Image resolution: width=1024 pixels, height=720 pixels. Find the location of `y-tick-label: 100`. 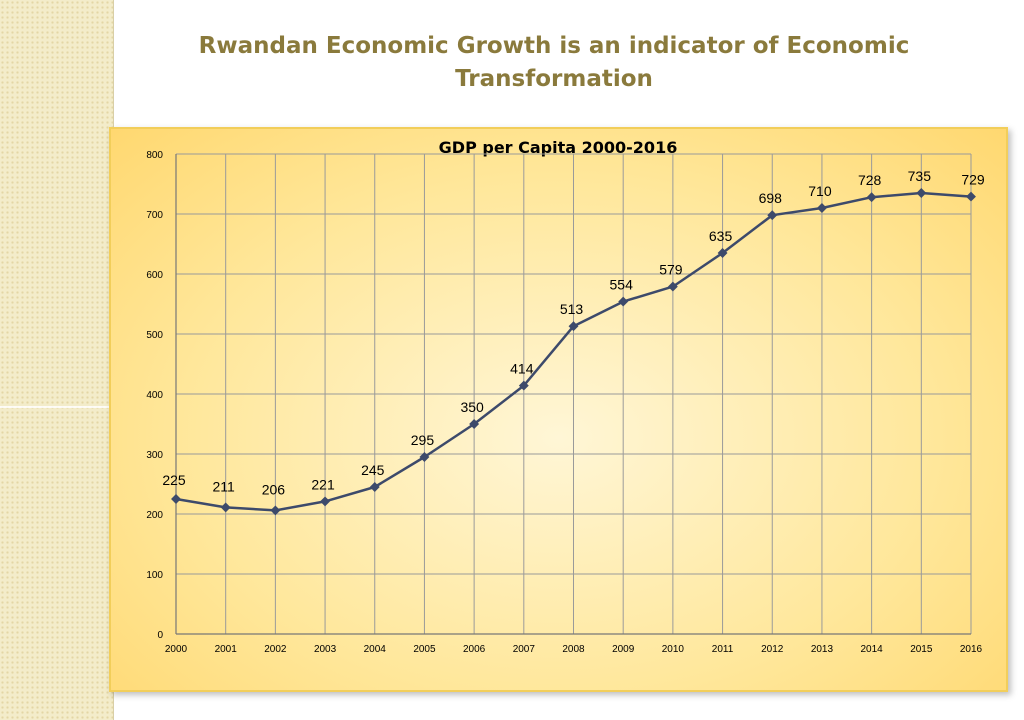

y-tick-label: 100 is located at coordinates (154, 575).